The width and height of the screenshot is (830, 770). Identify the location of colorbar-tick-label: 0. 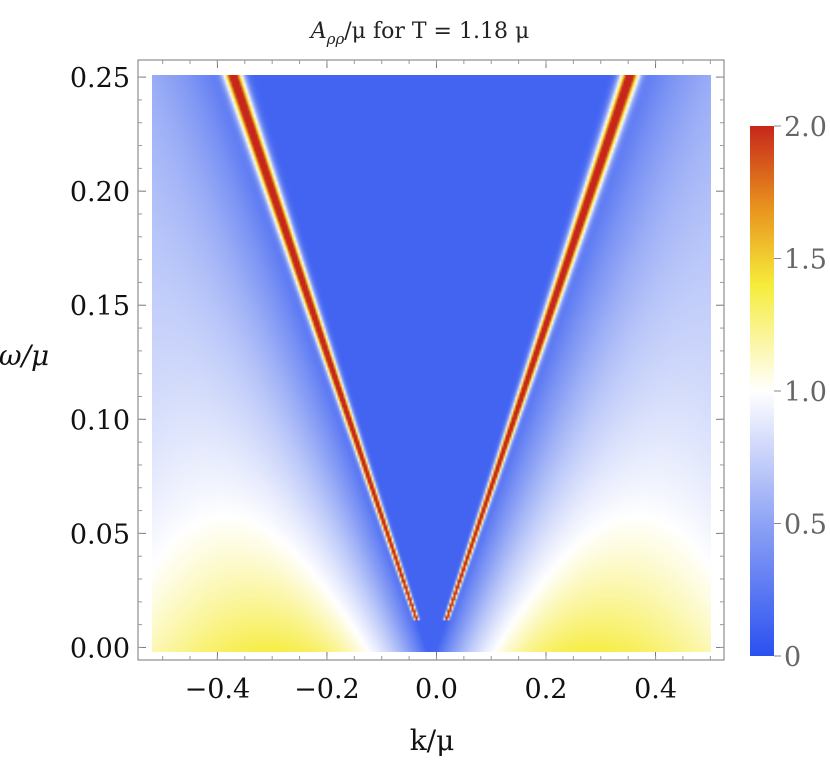
(792, 657).